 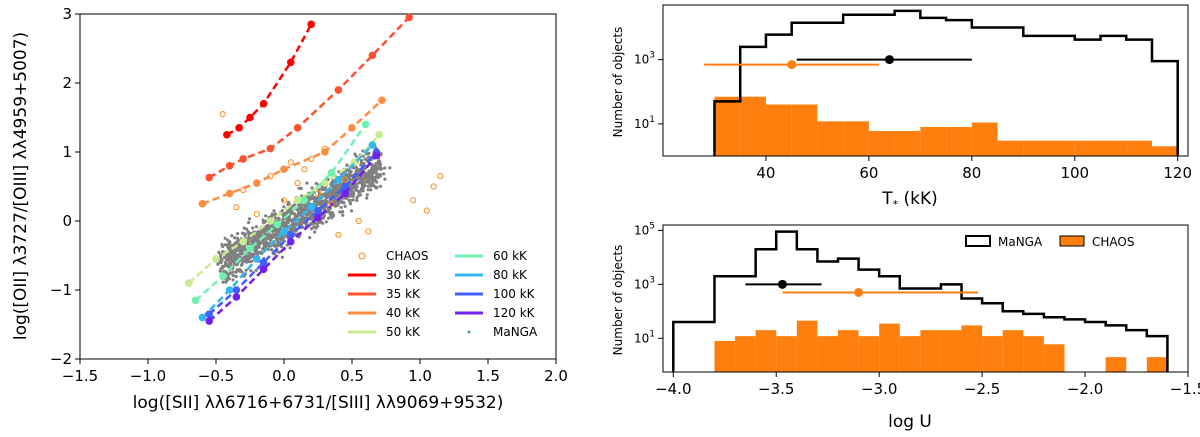 I want to click on logu-y-axis-label: Number of objects, so click(x=618, y=300).